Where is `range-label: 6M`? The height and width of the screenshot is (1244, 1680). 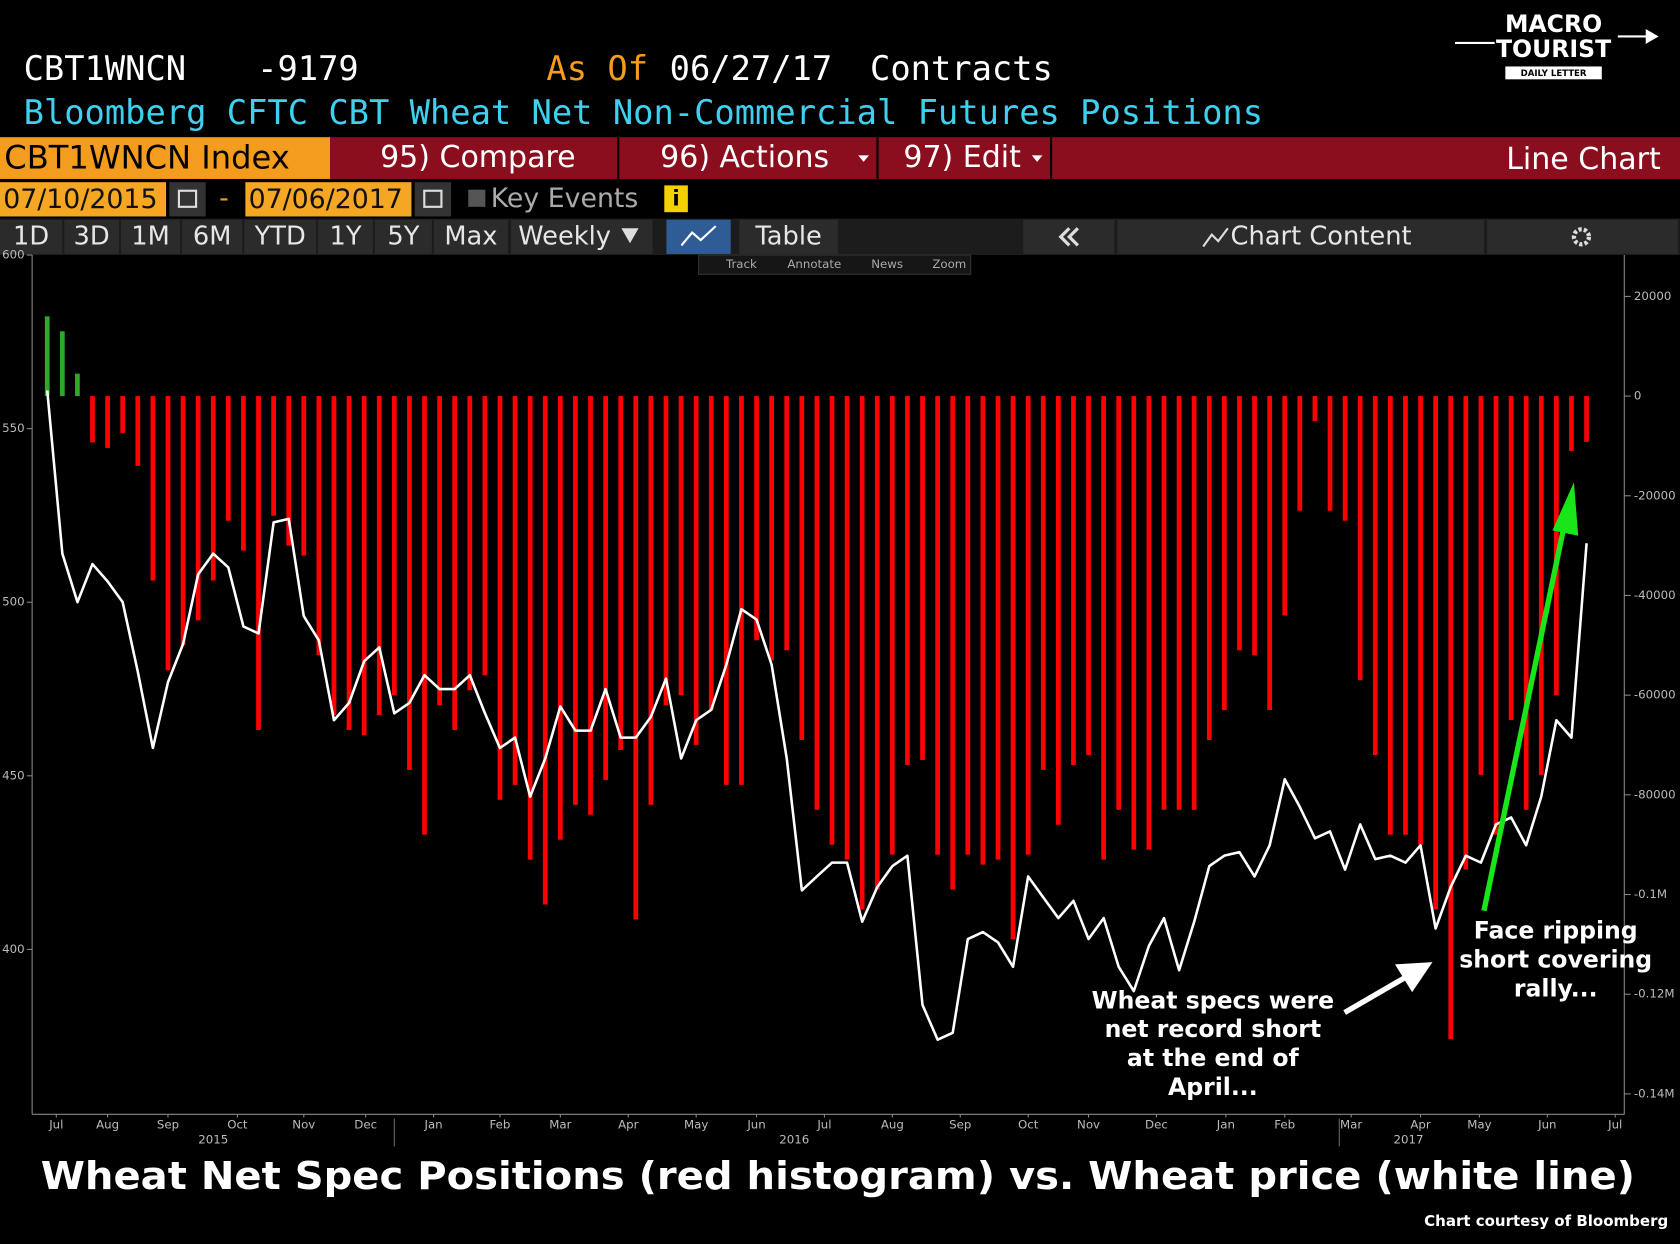 range-label: 6M is located at coordinates (212, 236).